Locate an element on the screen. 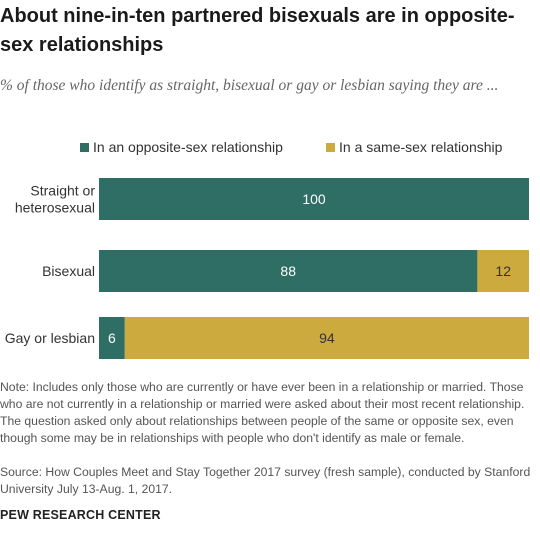 The height and width of the screenshot is (549, 540). legend-item-same-sex: In a same-sex relationship is located at coordinates (414, 147).